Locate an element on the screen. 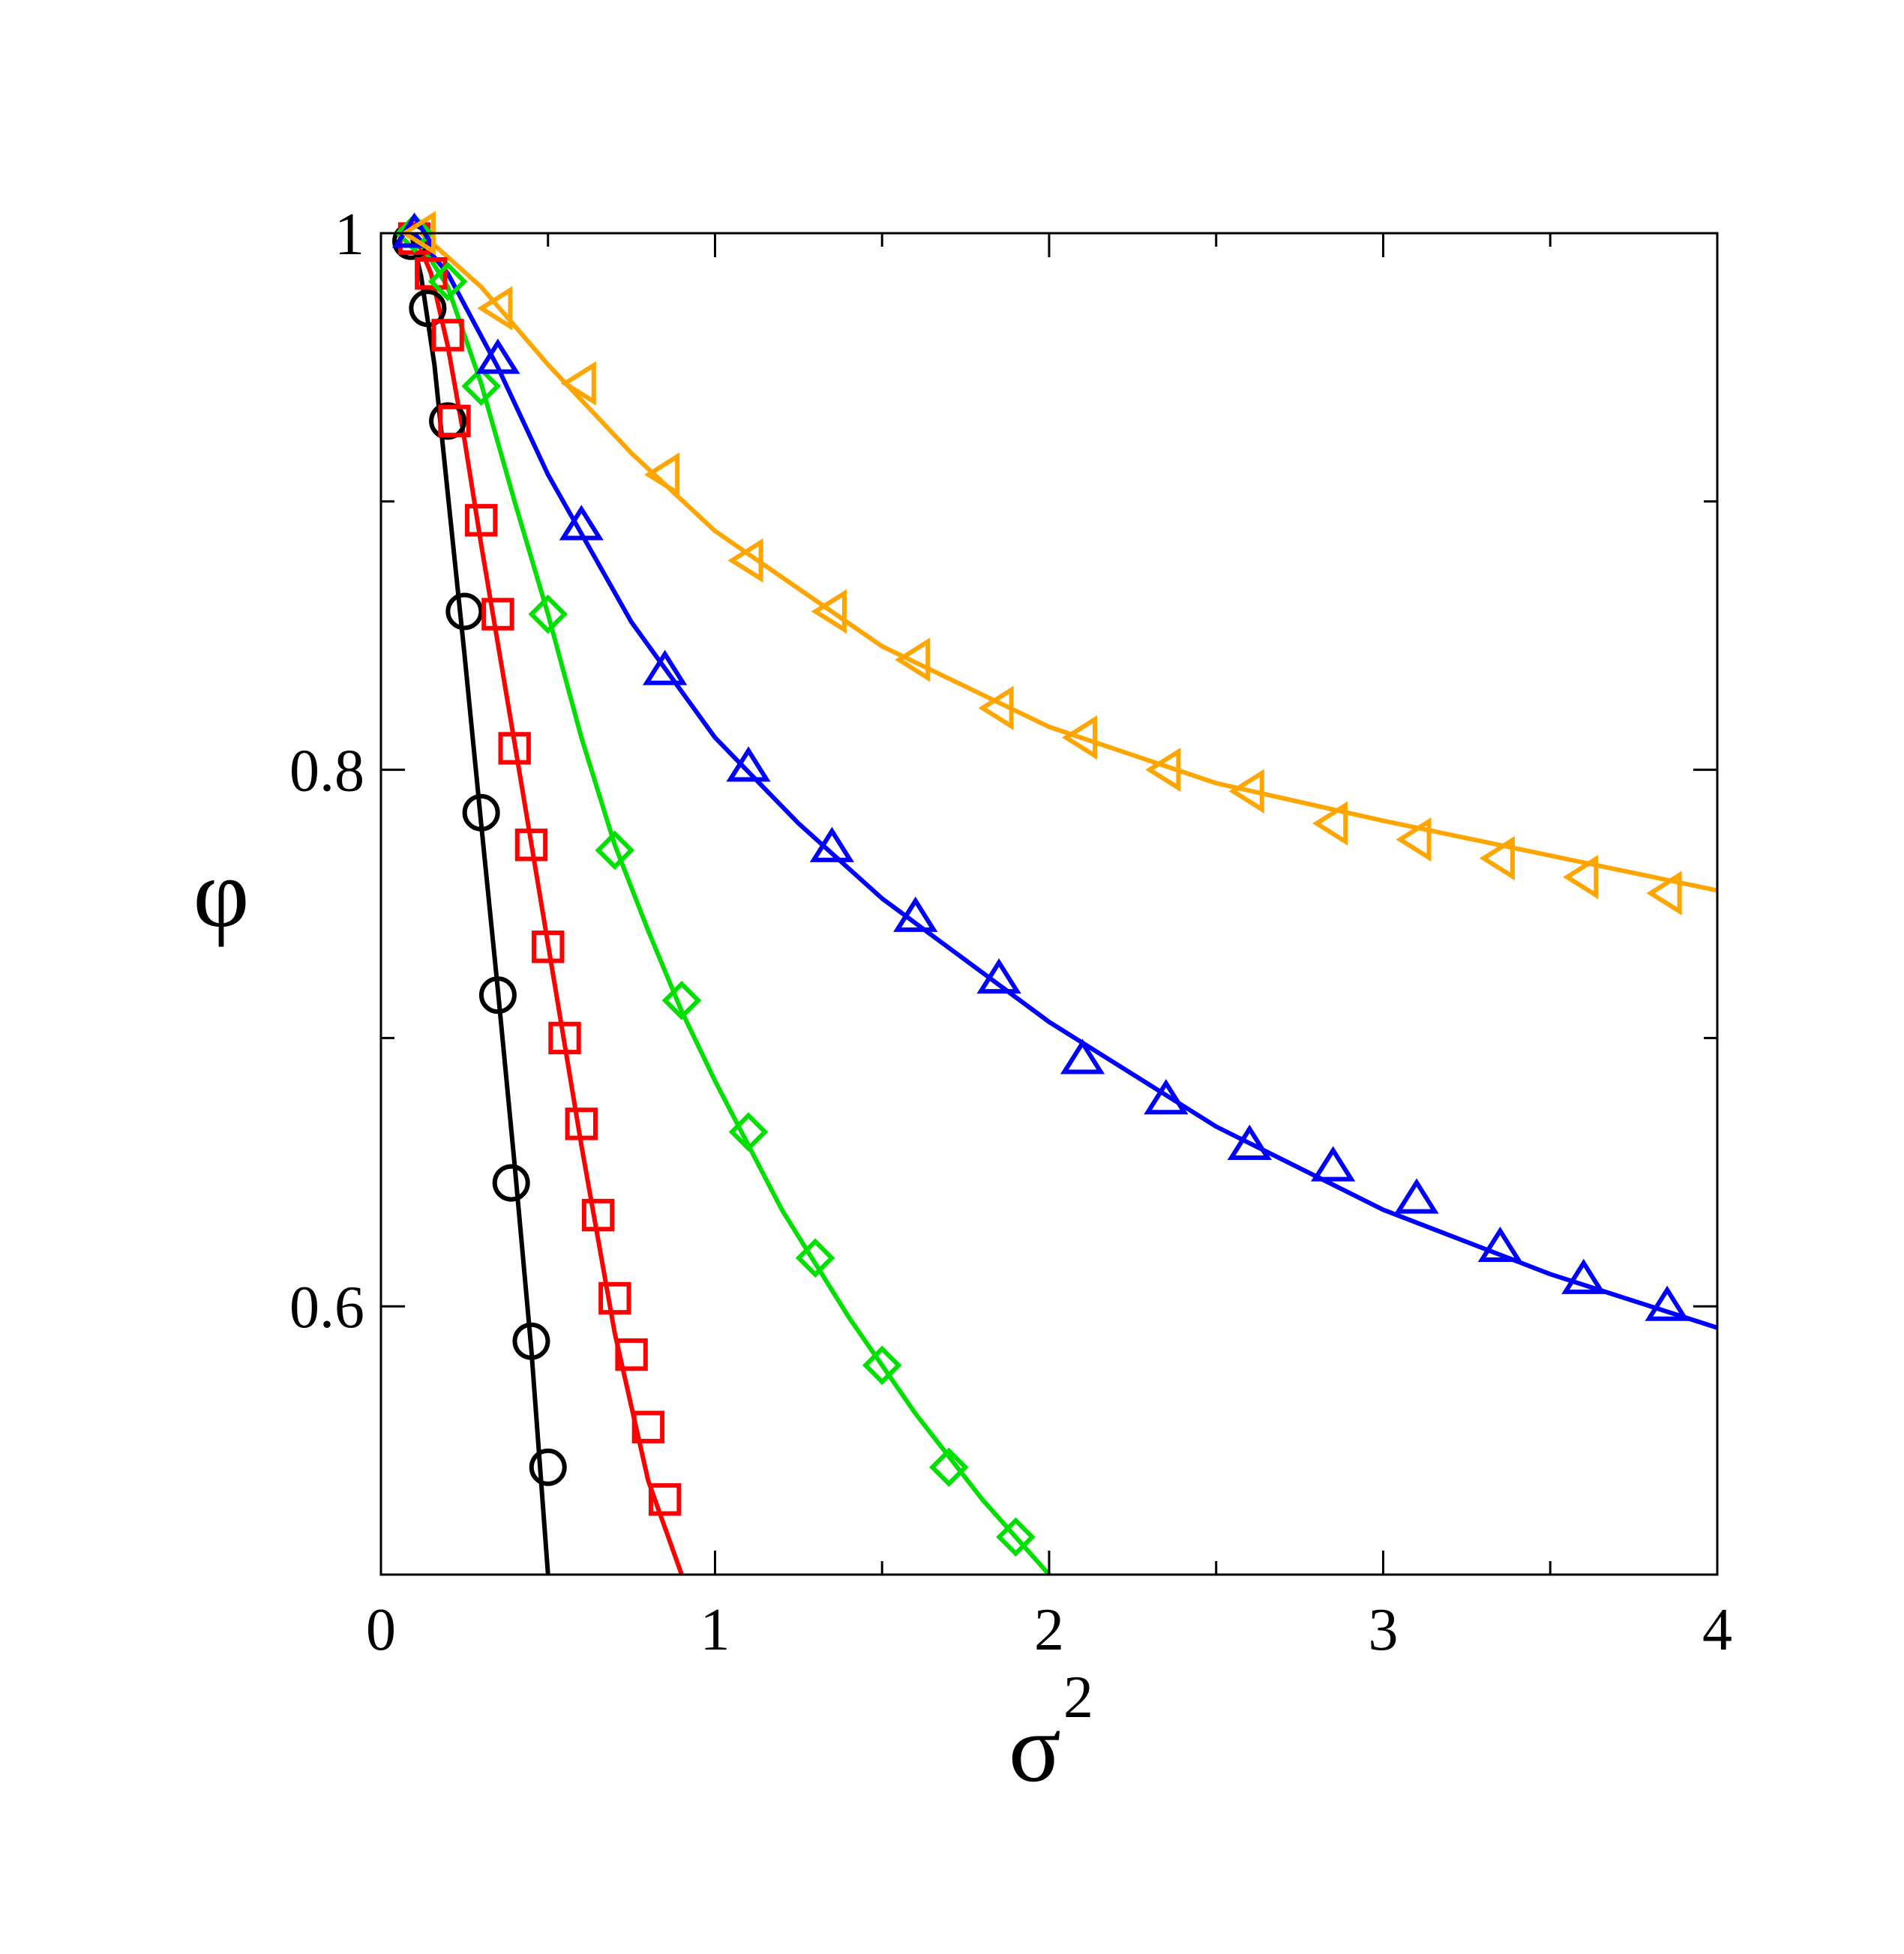 This screenshot has width=1904, height=1954. x-tick-label: 2 is located at coordinates (1049, 1630).